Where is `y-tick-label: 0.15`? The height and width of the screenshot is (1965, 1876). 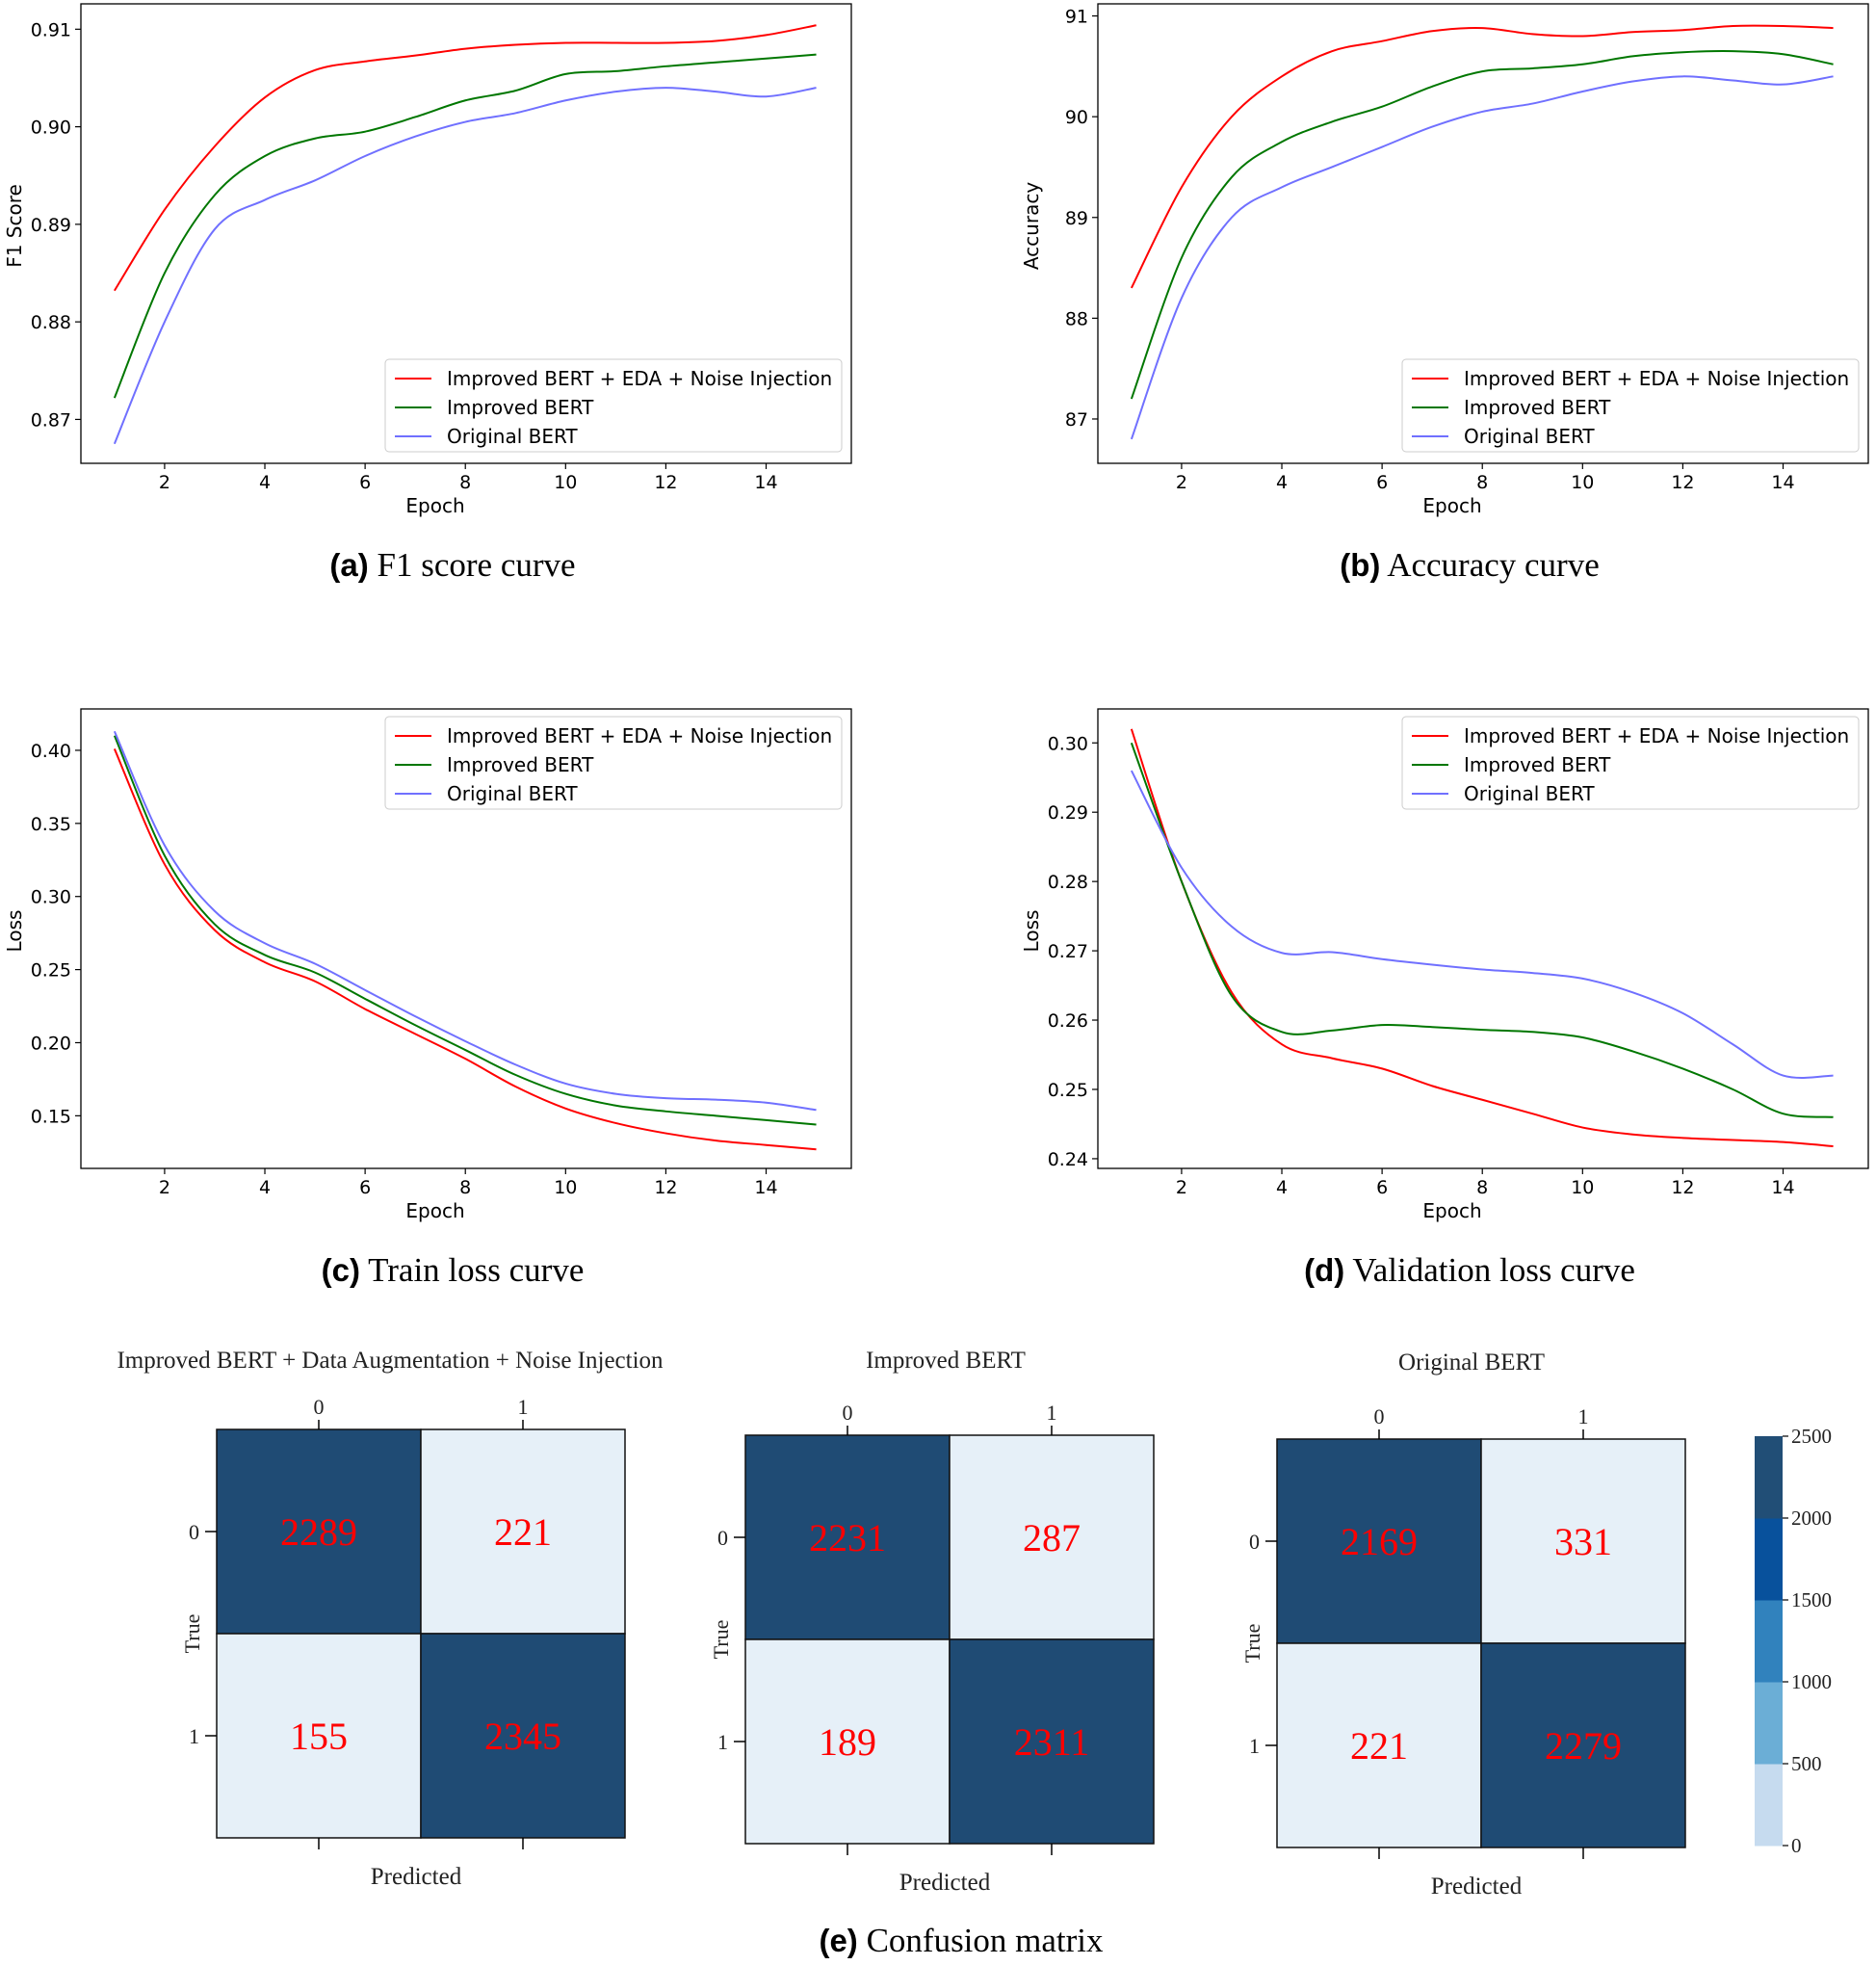 y-tick-label: 0.15 is located at coordinates (51, 1116).